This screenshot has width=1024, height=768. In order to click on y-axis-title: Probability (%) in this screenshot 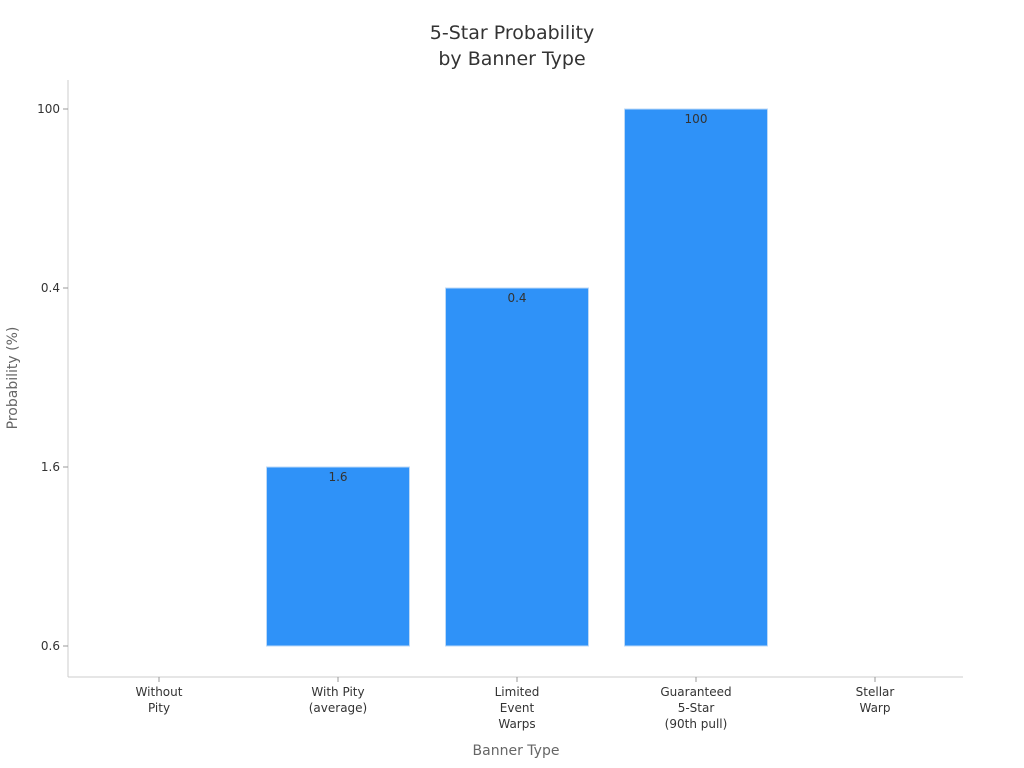, I will do `click(13, 378)`.